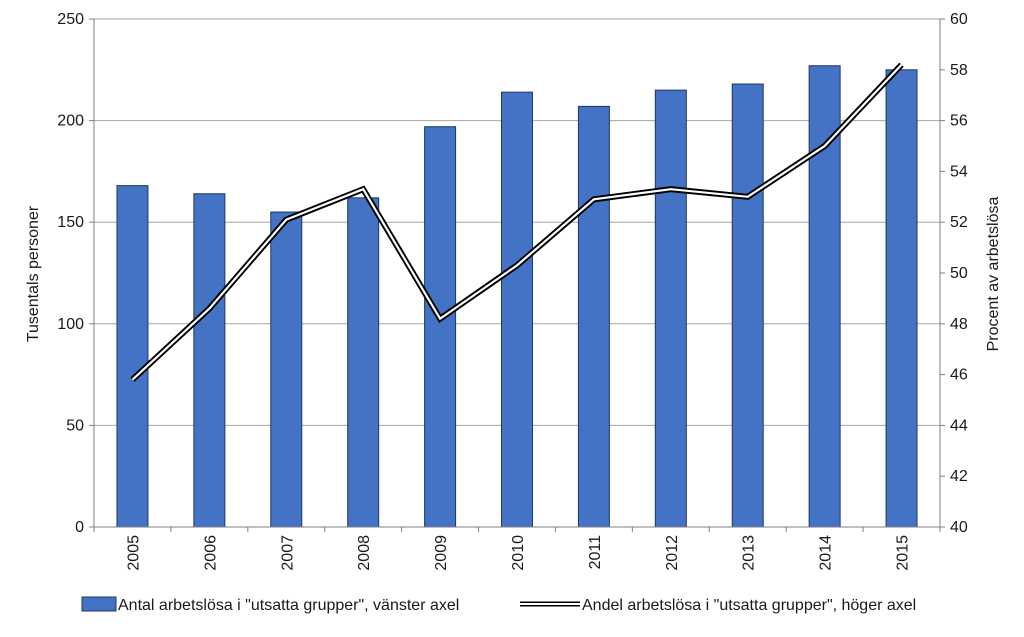 The image size is (1024, 637). I want to click on x-tick-label-2014: 2014, so click(826, 553).